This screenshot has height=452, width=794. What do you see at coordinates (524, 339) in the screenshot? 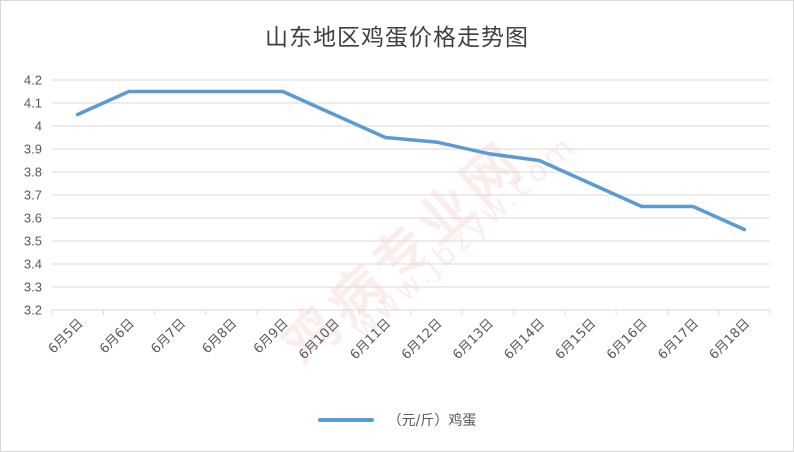
I see `x-tick-label: 6月14日` at bounding box center [524, 339].